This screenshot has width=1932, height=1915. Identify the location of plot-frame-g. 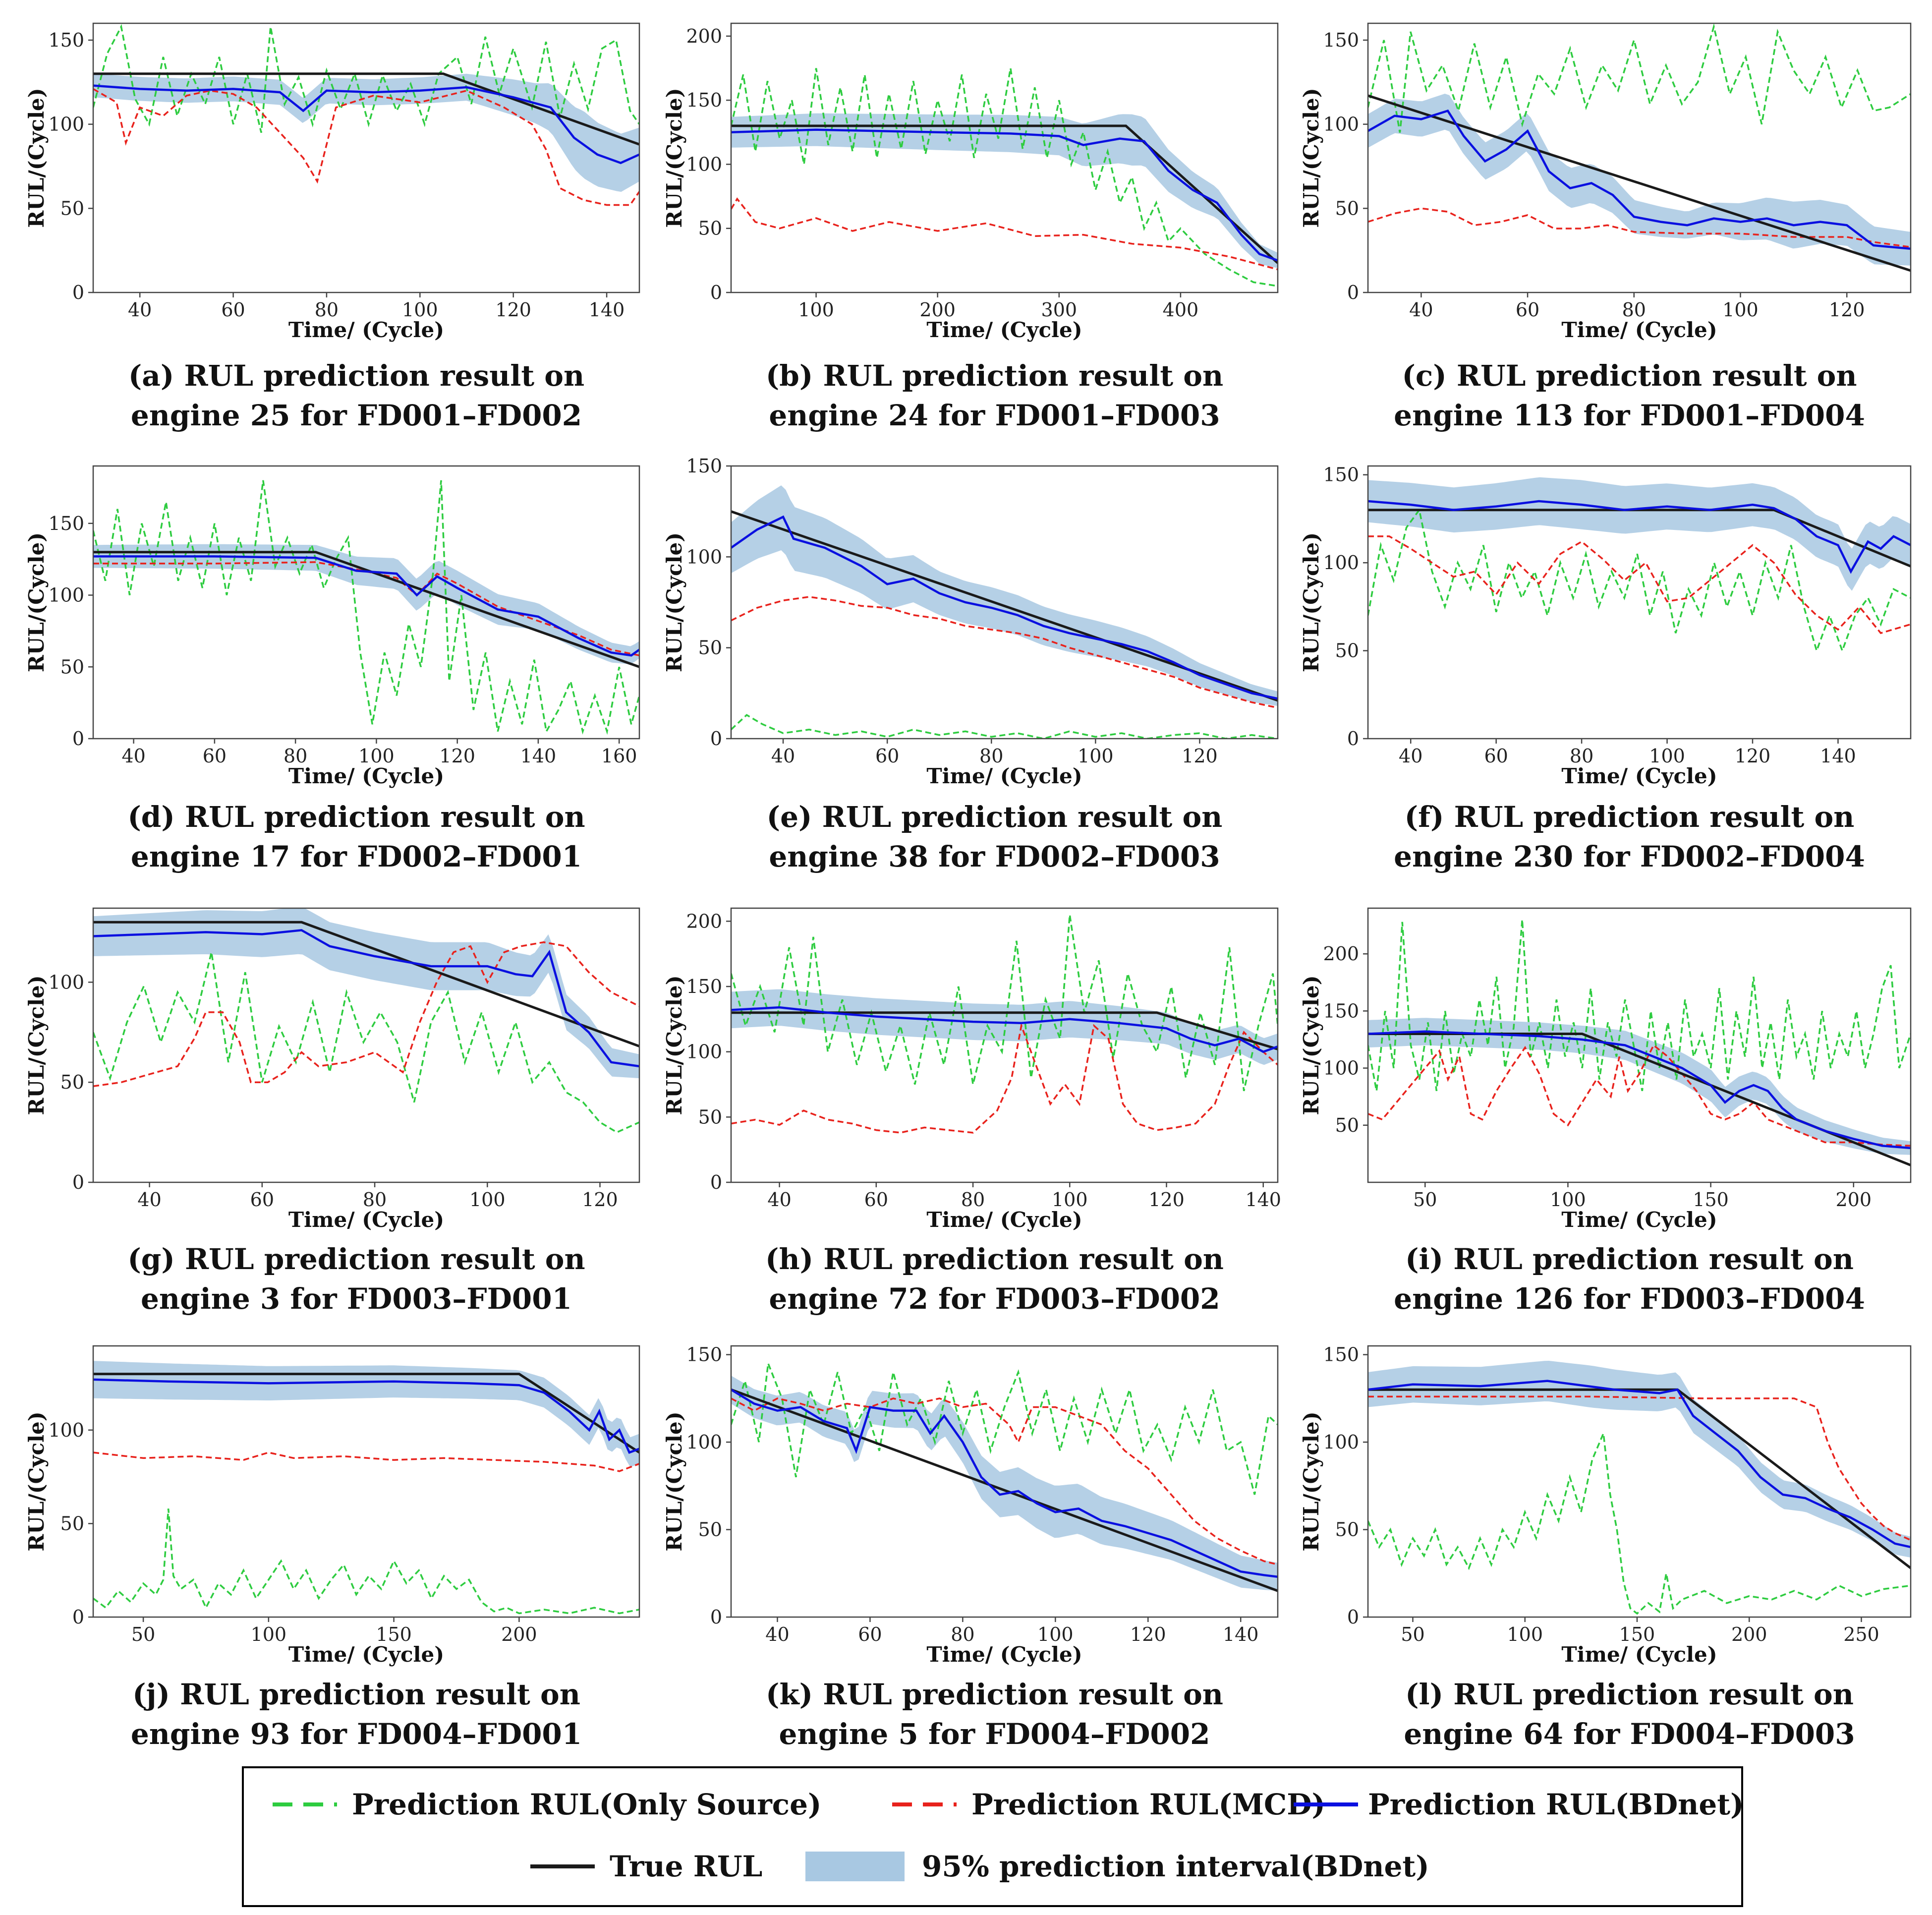
(366, 1045).